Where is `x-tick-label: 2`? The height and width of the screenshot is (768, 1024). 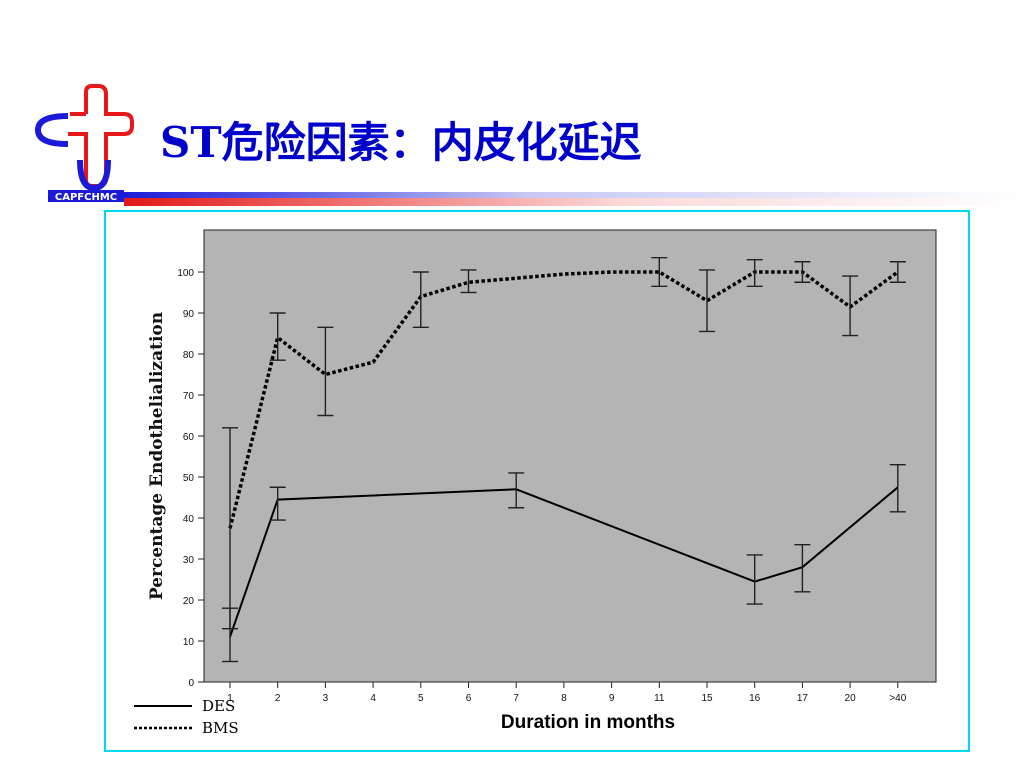 x-tick-label: 2 is located at coordinates (278, 698).